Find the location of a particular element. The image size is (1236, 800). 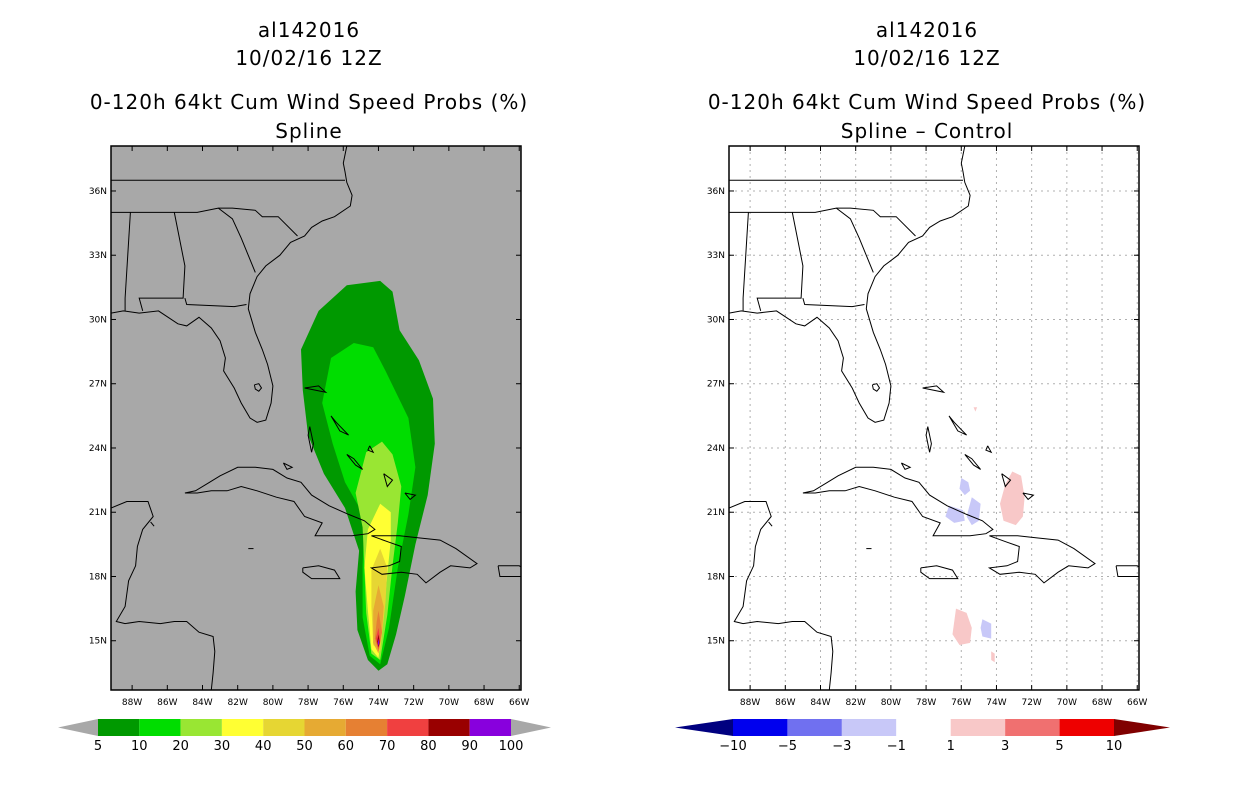

forecast-date-title: 10/02/16 12Z is located at coordinates (927, 58).